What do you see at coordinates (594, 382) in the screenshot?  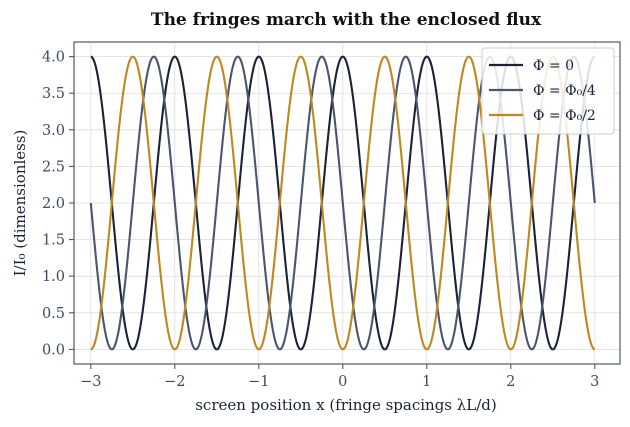 I see `x-tick-label: 3` at bounding box center [594, 382].